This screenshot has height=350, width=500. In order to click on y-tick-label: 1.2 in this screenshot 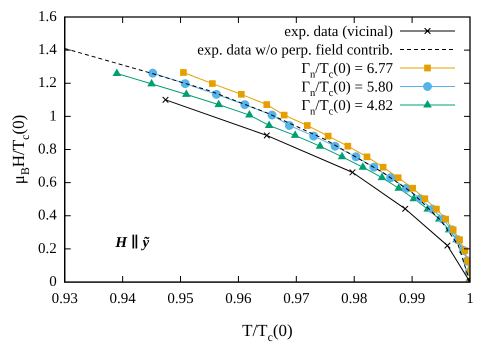, I will do `click(47, 83)`.